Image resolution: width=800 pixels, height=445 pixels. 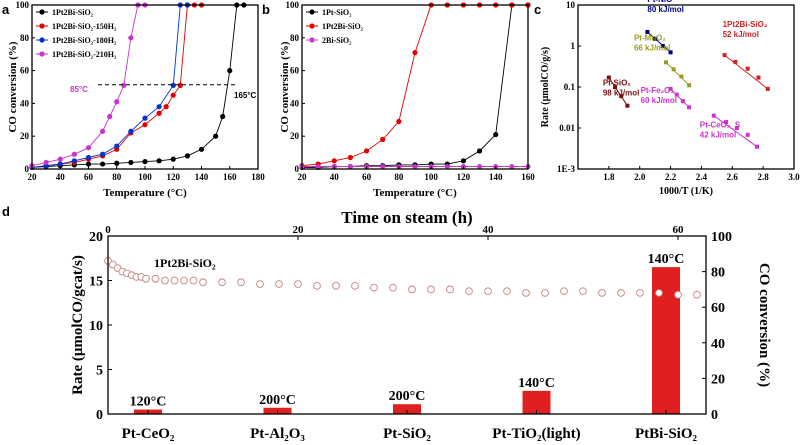 What do you see at coordinates (733, 177) in the screenshot?
I see `x-tick-label: 2.6` at bounding box center [733, 177].